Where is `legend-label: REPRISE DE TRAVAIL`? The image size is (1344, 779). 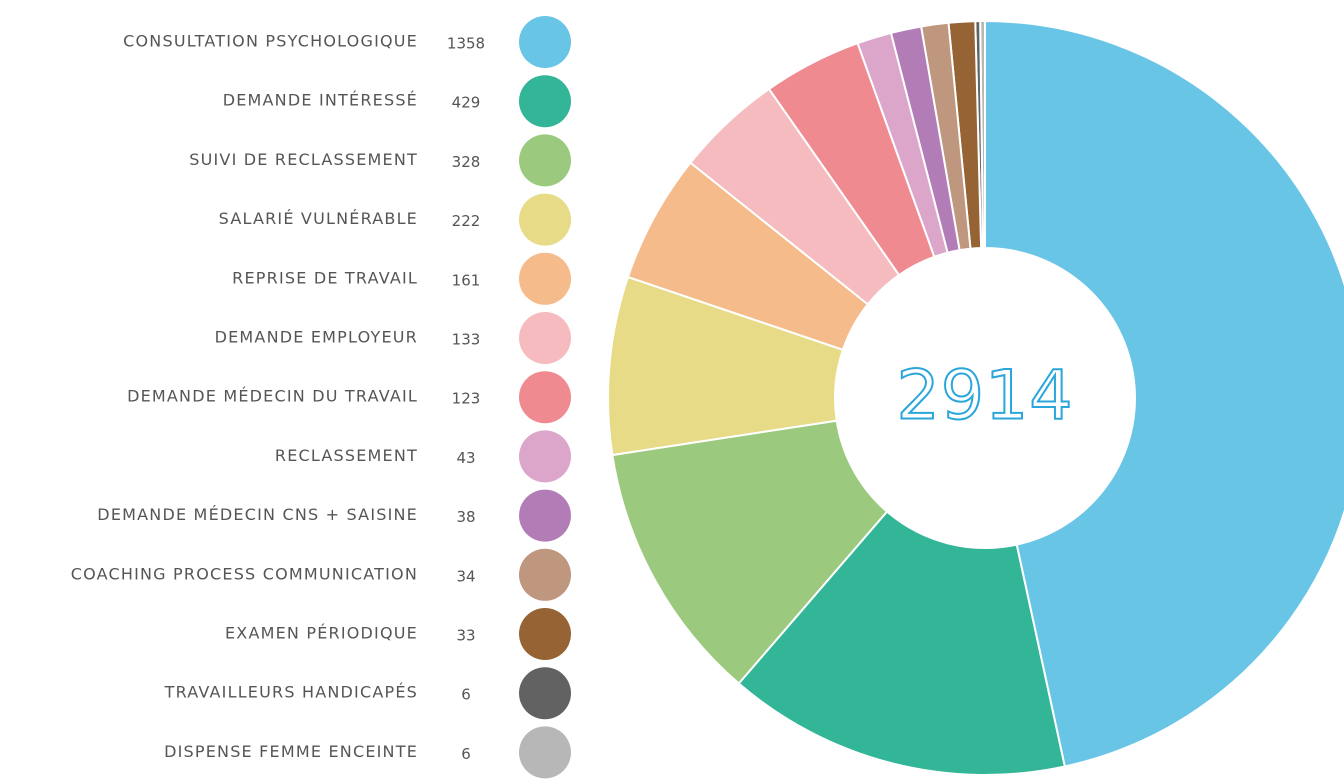
legend-label: REPRISE DE TRAVAIL is located at coordinates (325, 277).